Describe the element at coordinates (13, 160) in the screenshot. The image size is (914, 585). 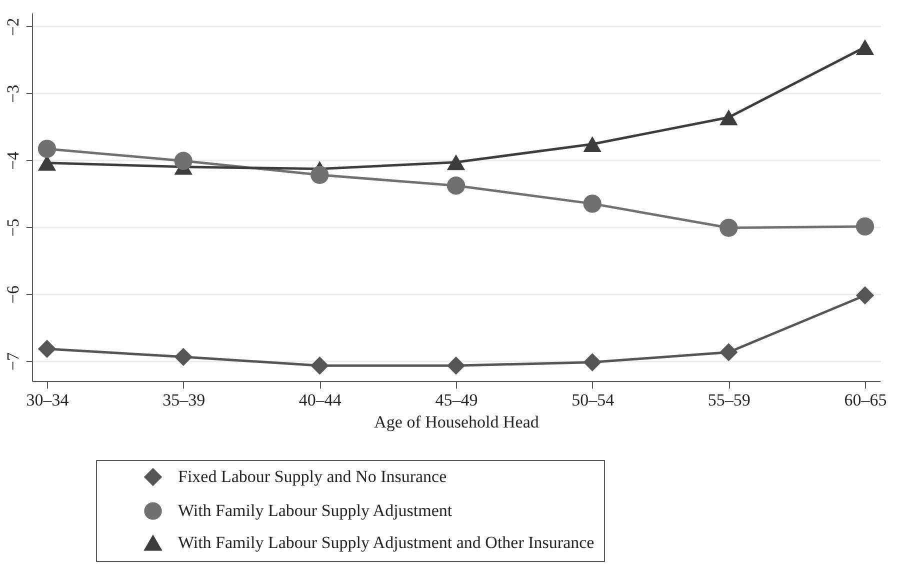
I see `y-tick-label: −4` at that location.